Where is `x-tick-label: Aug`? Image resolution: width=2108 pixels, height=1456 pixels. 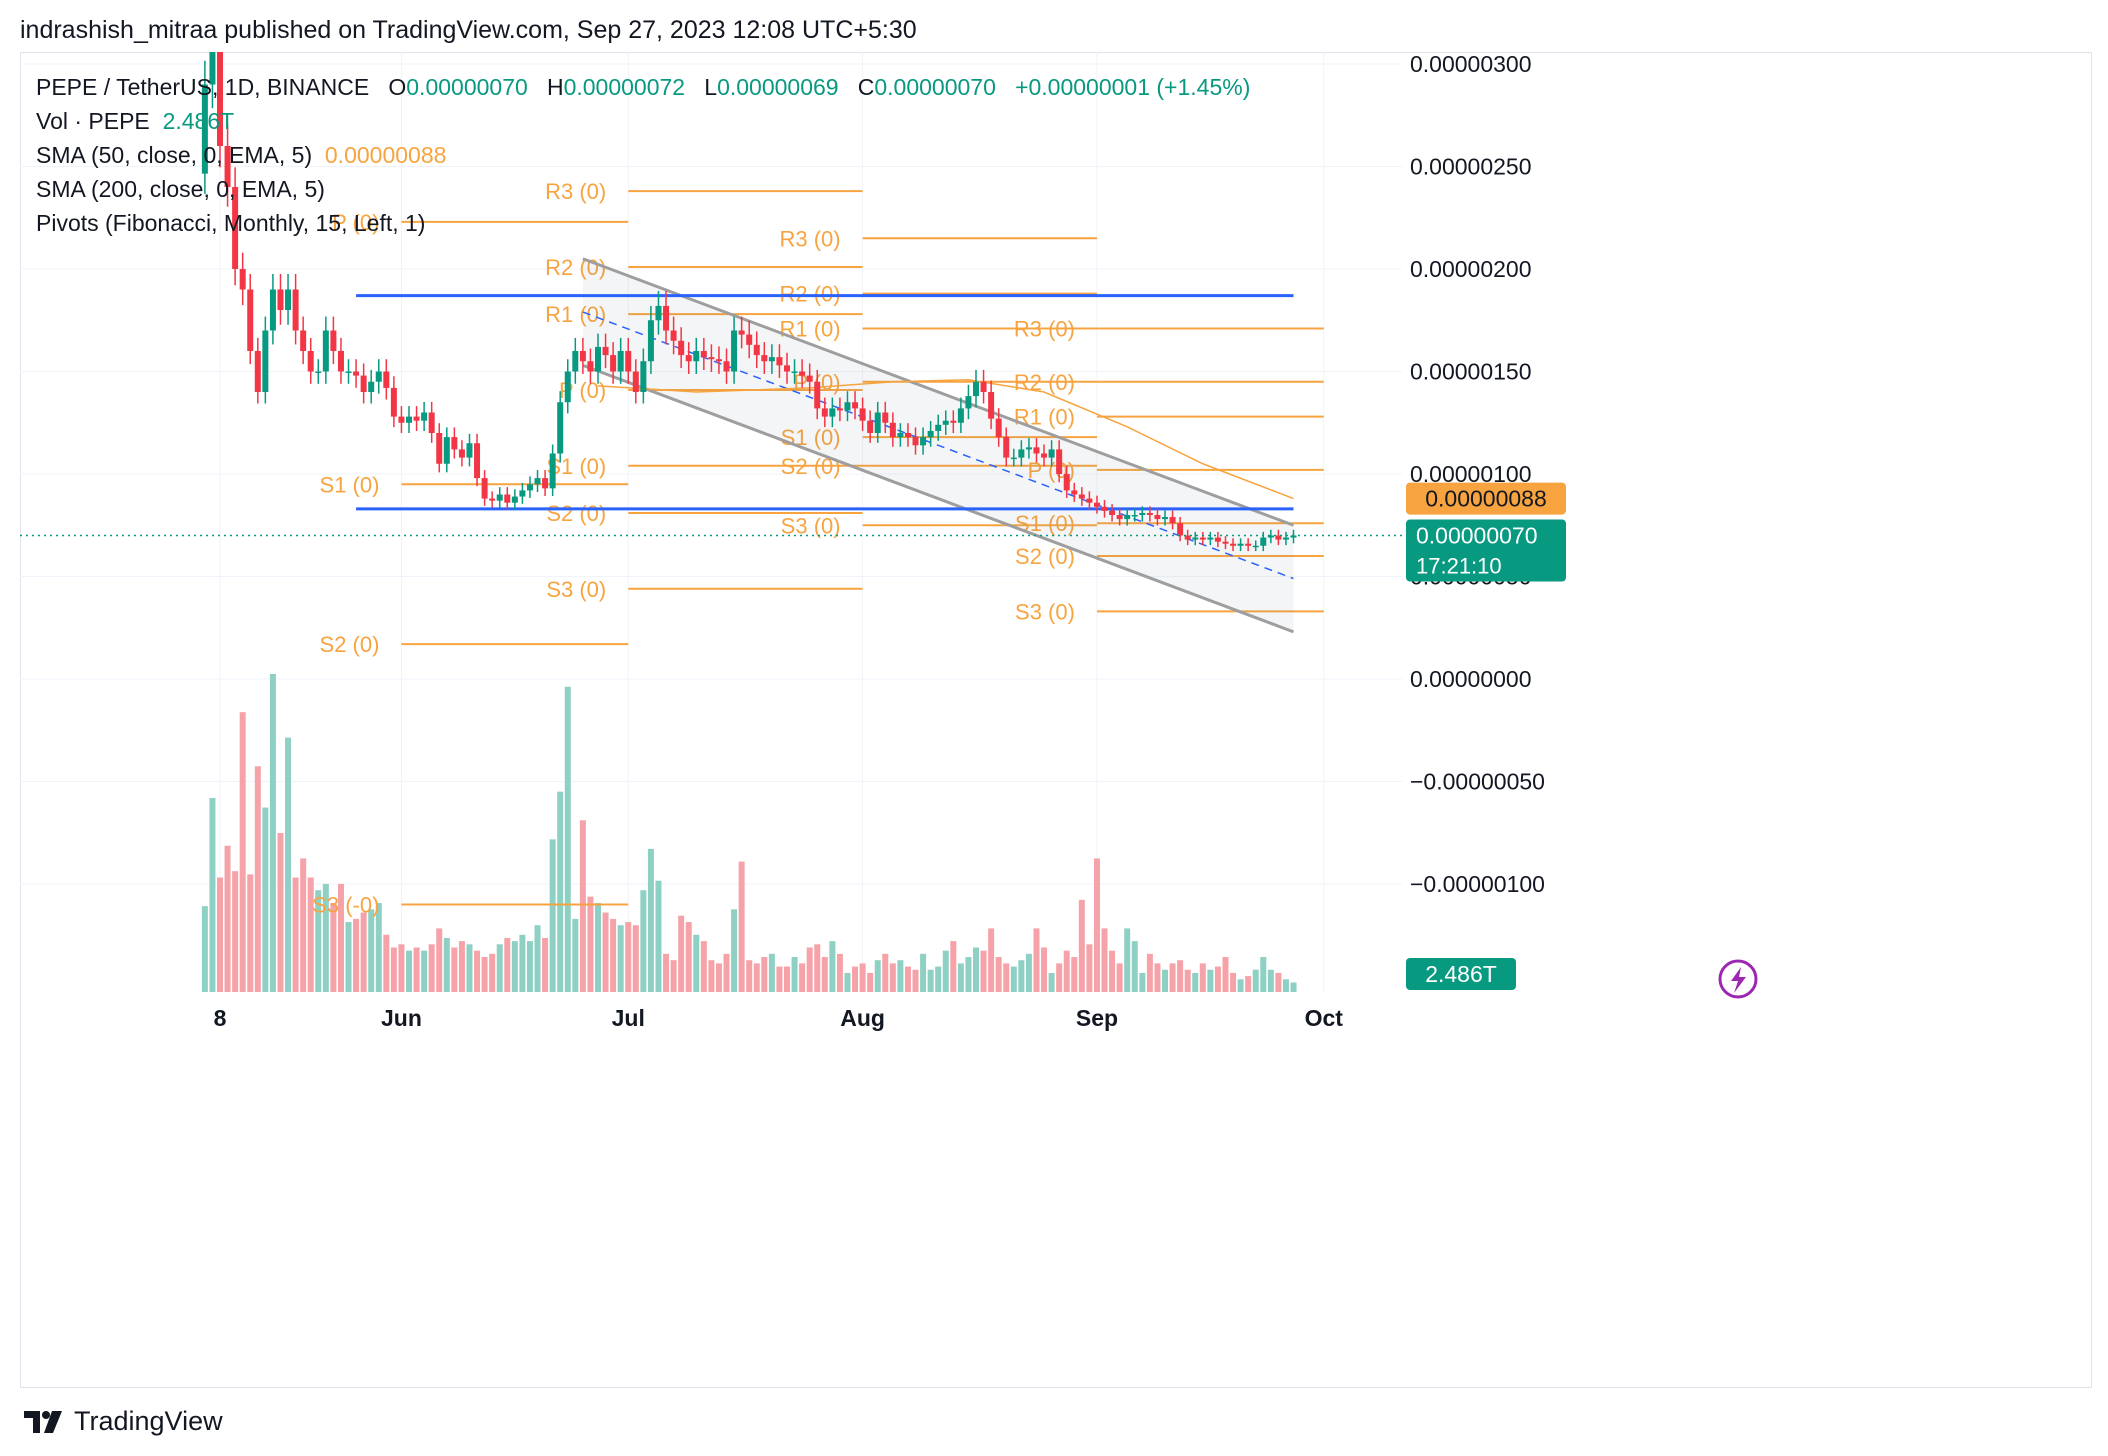
x-tick-label: Aug is located at coordinates (862, 1018).